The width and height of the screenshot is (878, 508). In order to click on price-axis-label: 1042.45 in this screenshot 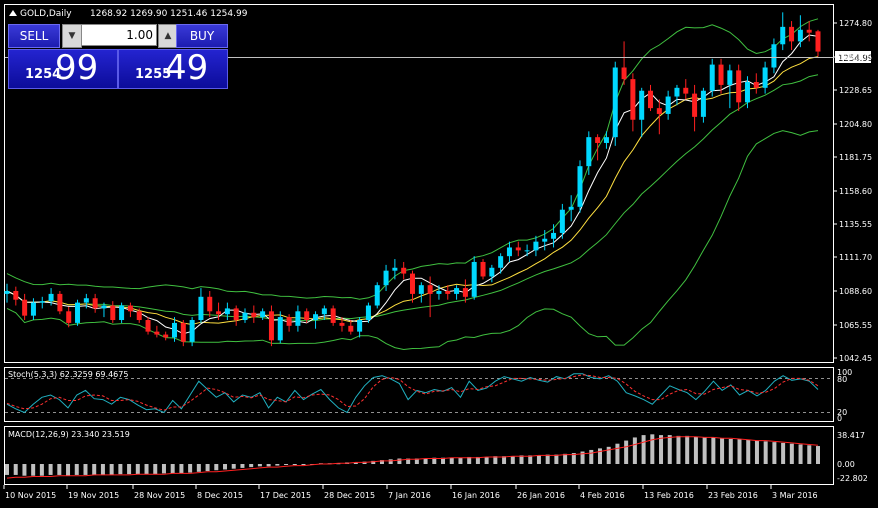, I will do `click(855, 358)`.